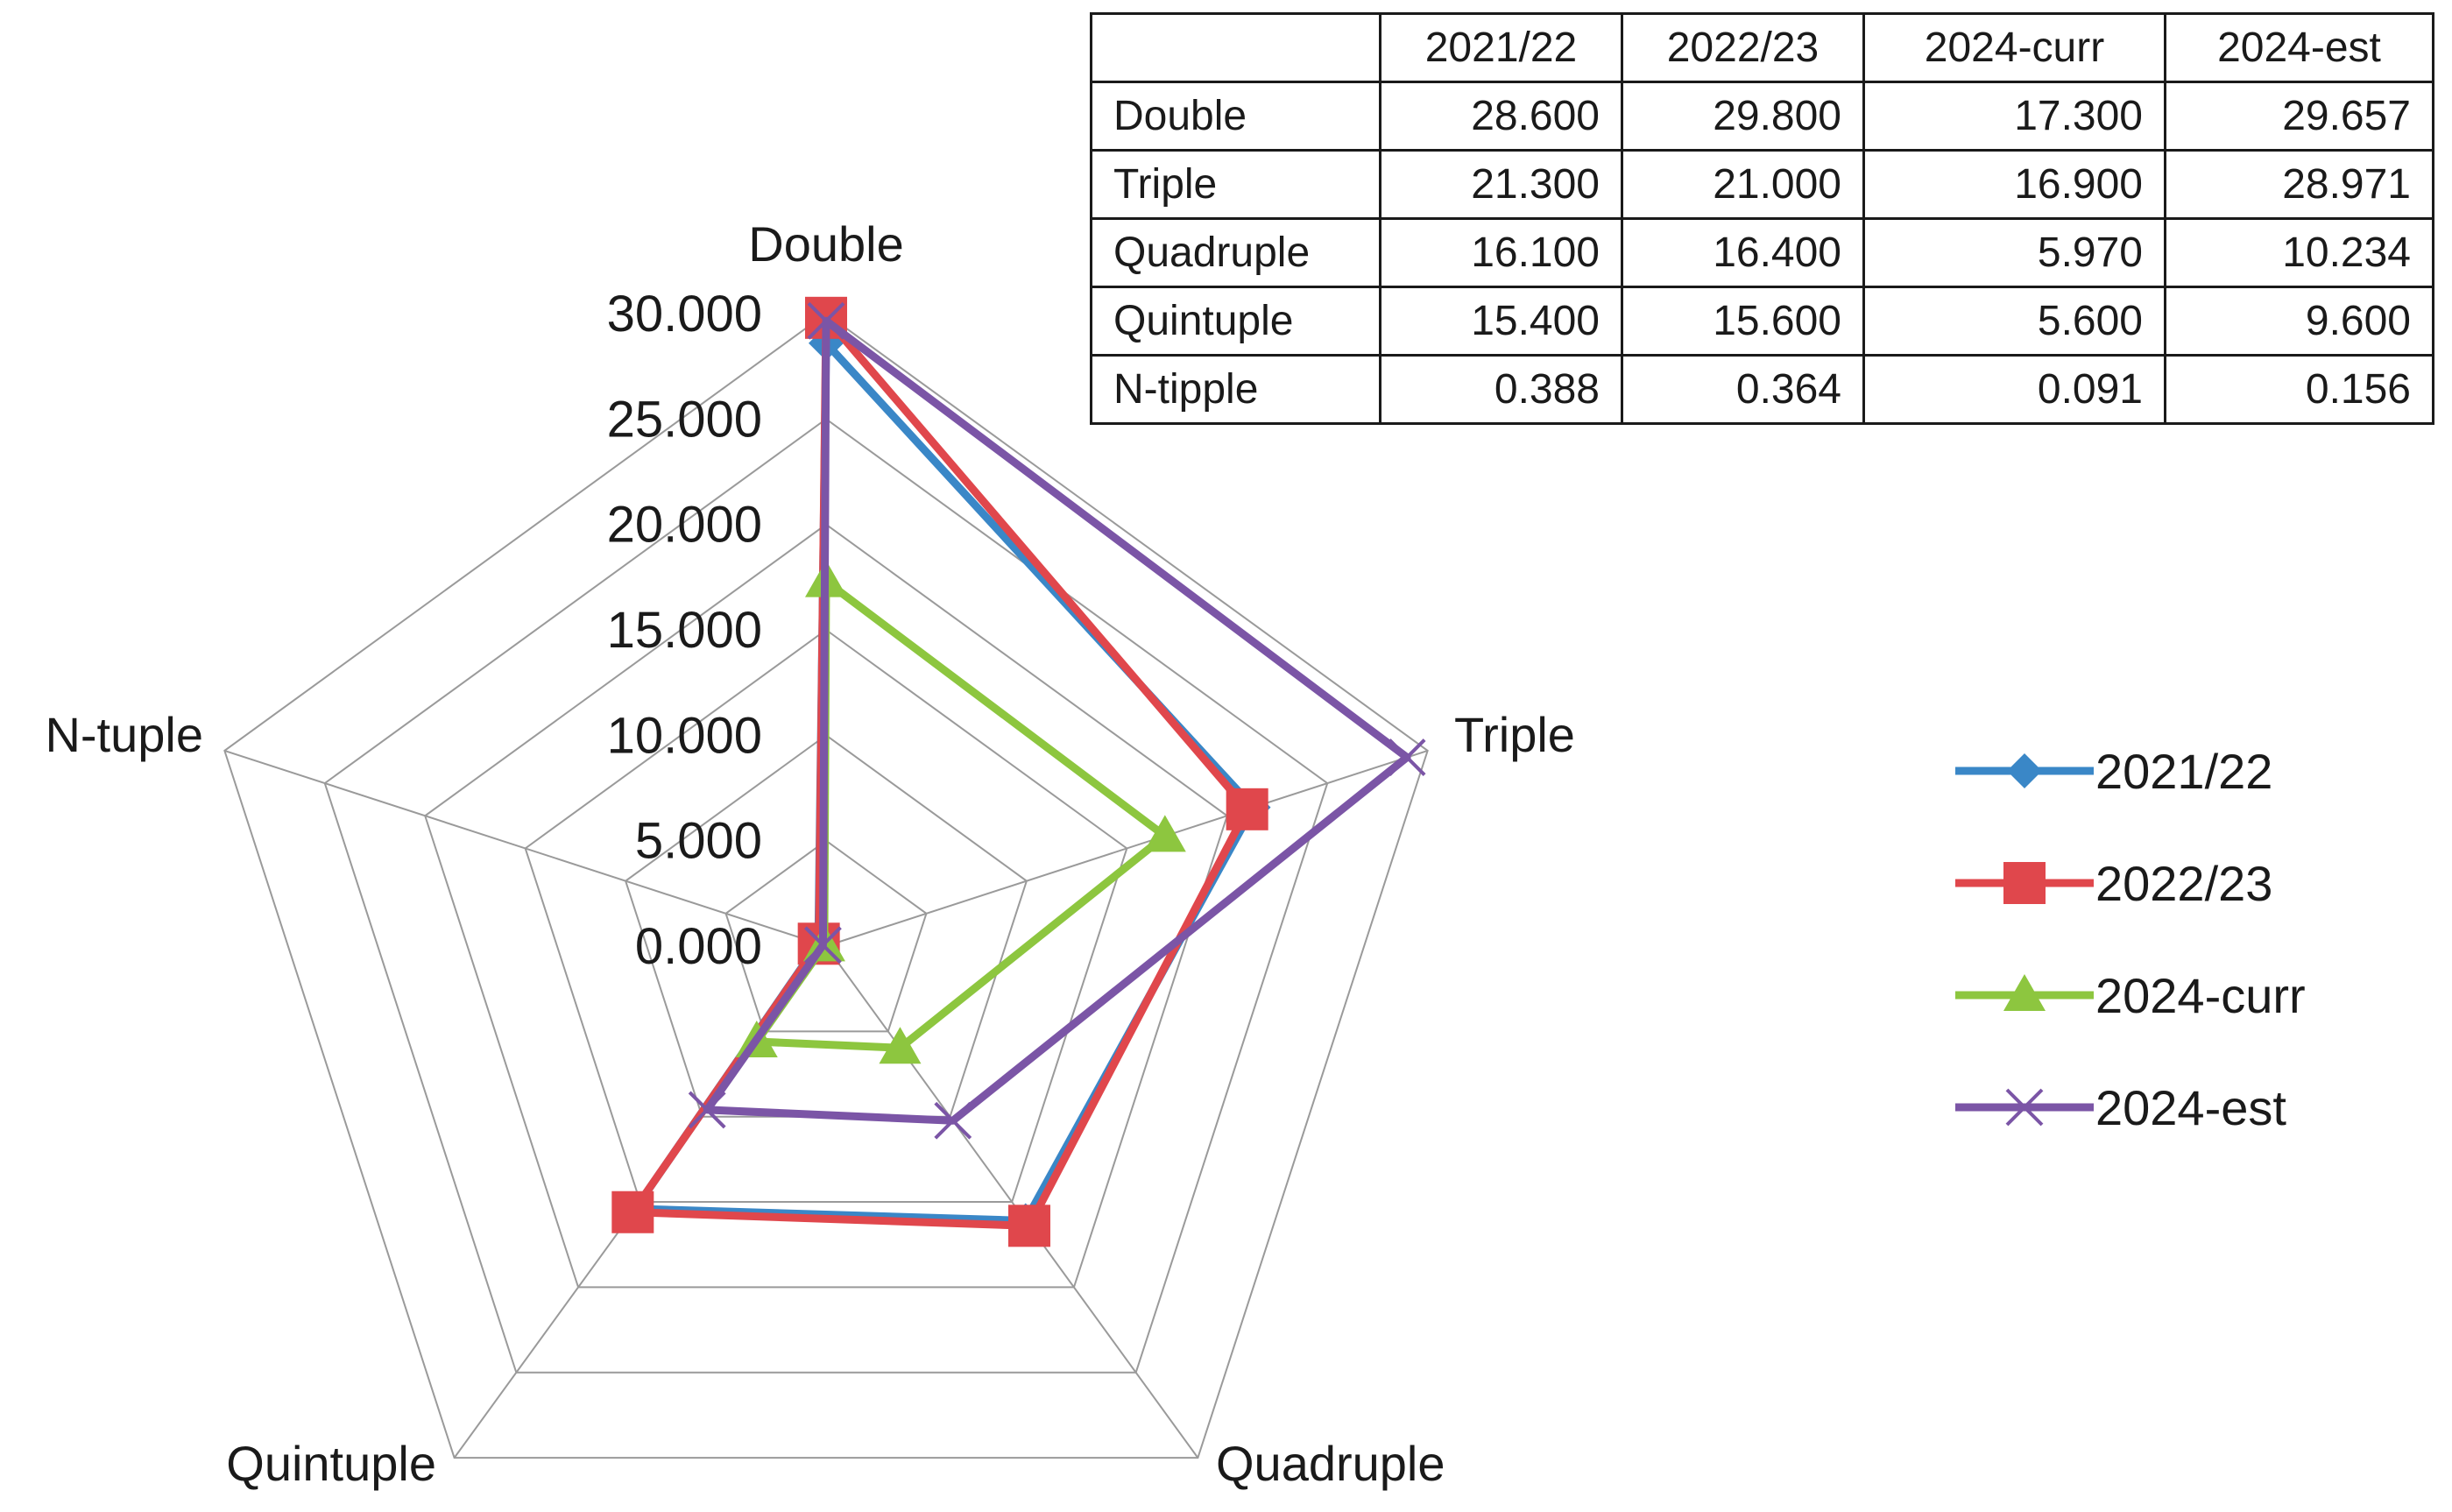 The height and width of the screenshot is (1512, 2452). Describe the element at coordinates (2299, 389) in the screenshot. I see `table-cell: 0.156` at that location.